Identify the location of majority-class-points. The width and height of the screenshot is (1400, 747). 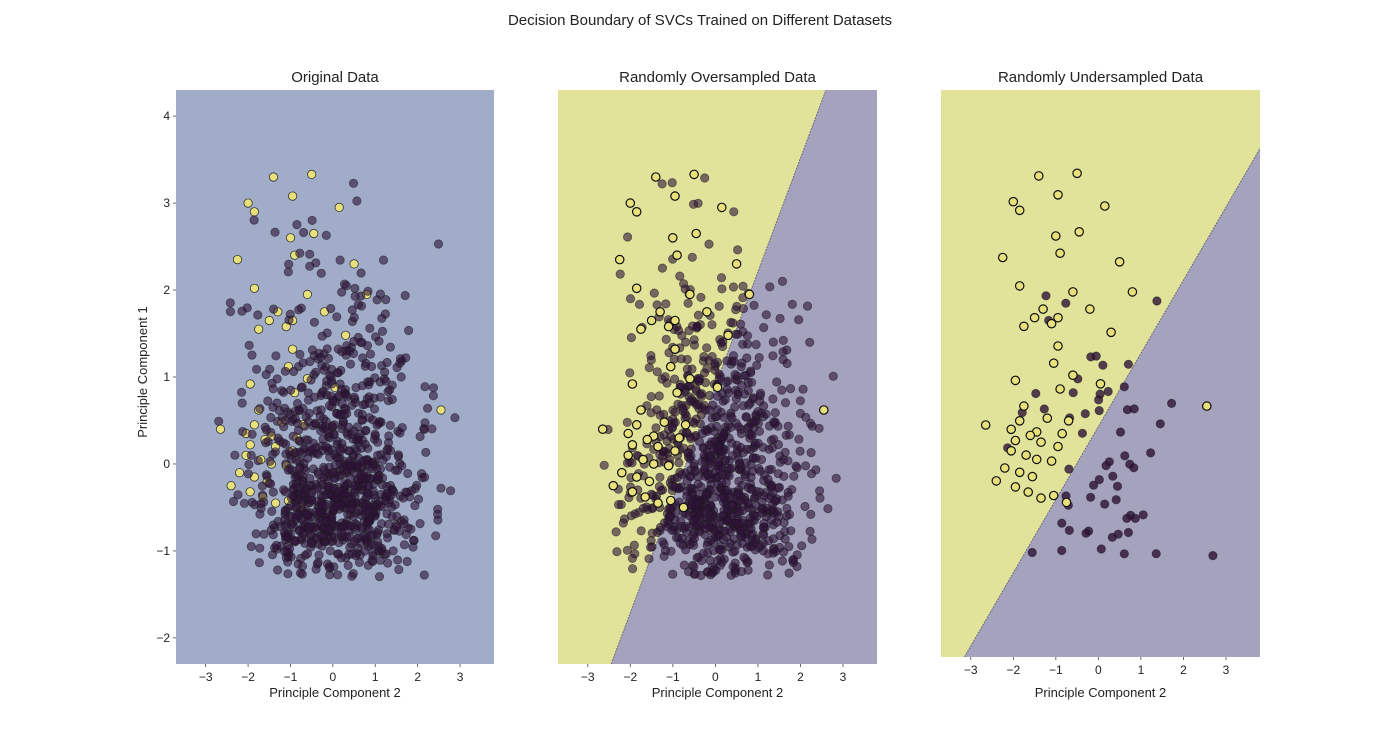
(720, 377).